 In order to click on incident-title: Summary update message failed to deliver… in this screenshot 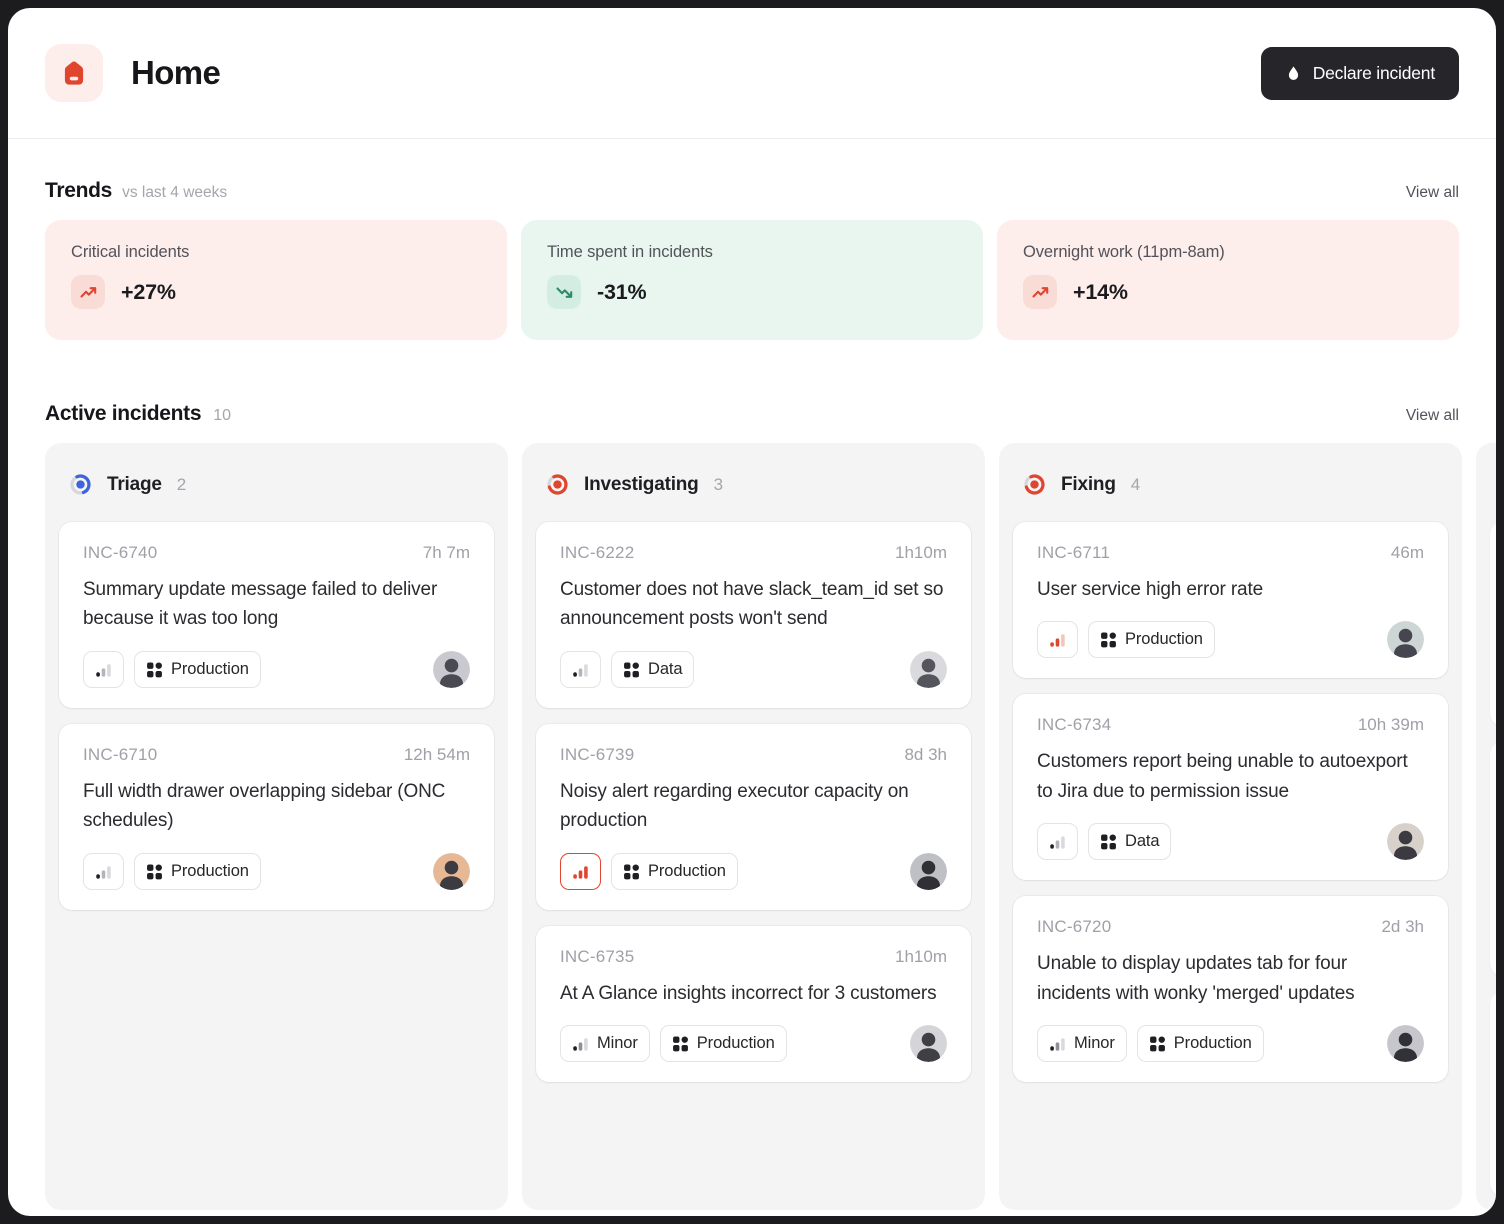, I will do `click(260, 604)`.